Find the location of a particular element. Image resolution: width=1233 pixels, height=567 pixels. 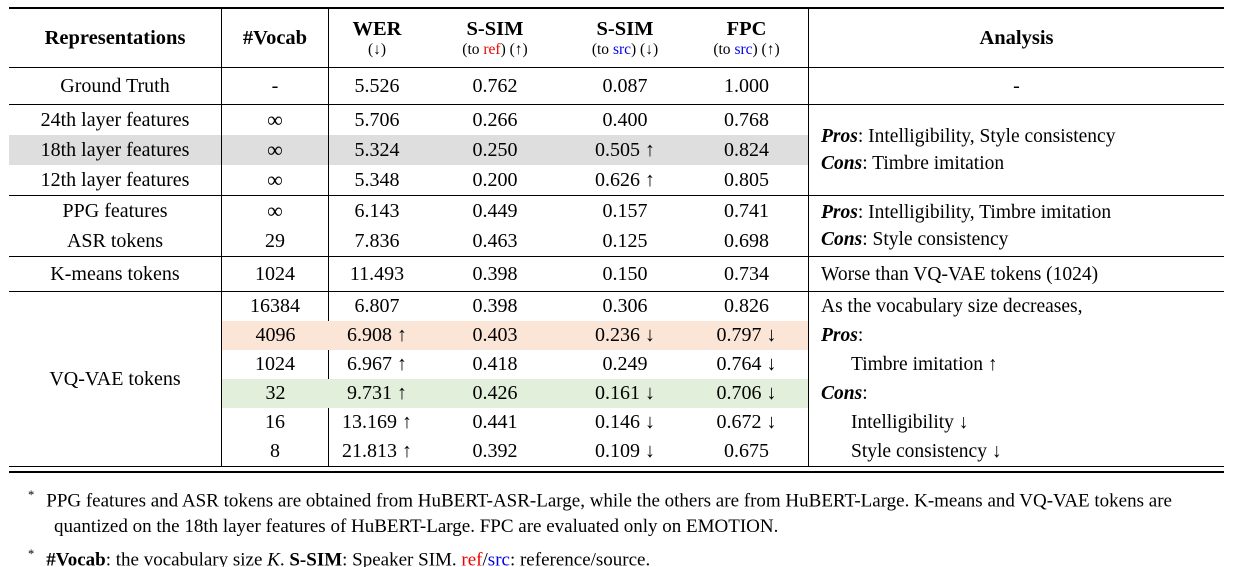

vocab-value: - is located at coordinates (275, 85).